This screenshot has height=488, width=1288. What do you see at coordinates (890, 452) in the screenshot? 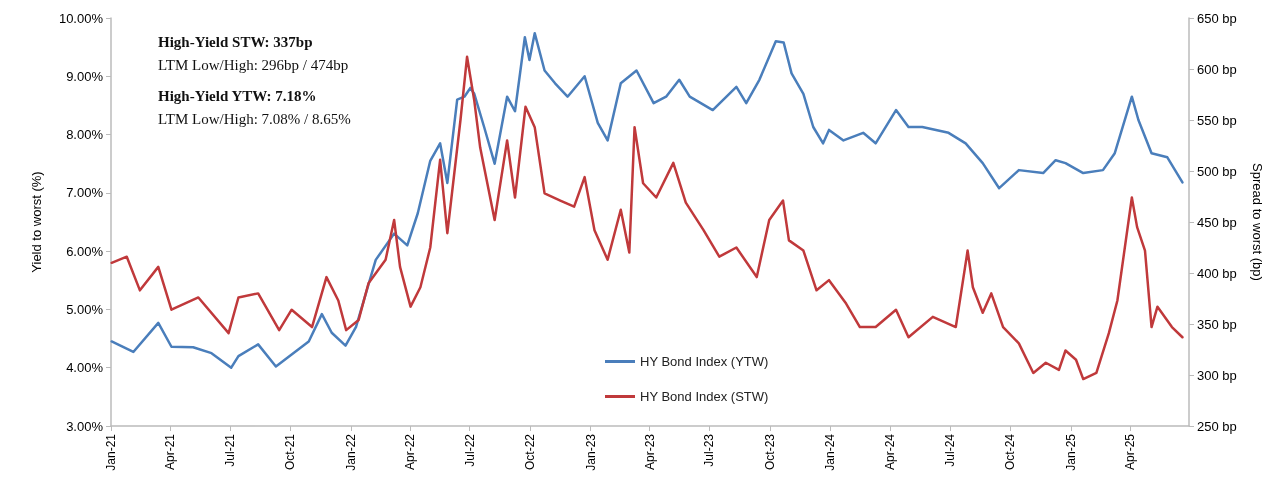
I see `x-tick-label: Apr-24` at bounding box center [890, 452].